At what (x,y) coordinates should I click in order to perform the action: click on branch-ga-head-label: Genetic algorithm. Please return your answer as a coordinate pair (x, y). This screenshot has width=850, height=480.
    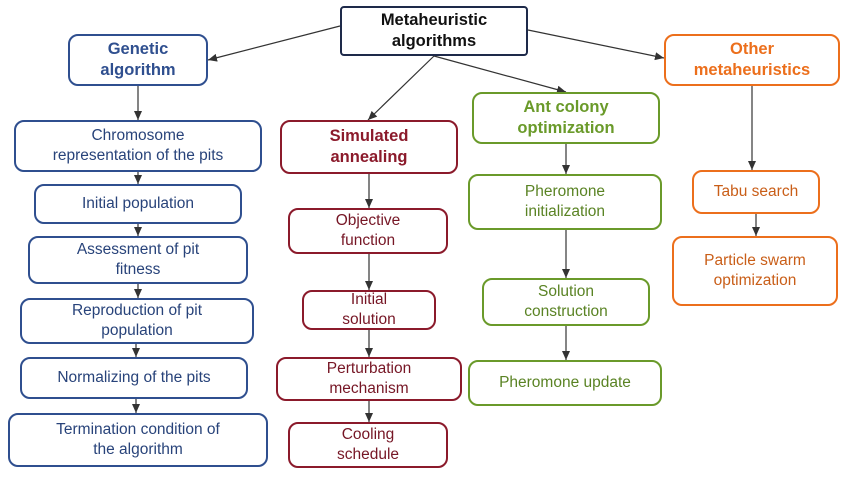
    Looking at the image, I should click on (138, 59).